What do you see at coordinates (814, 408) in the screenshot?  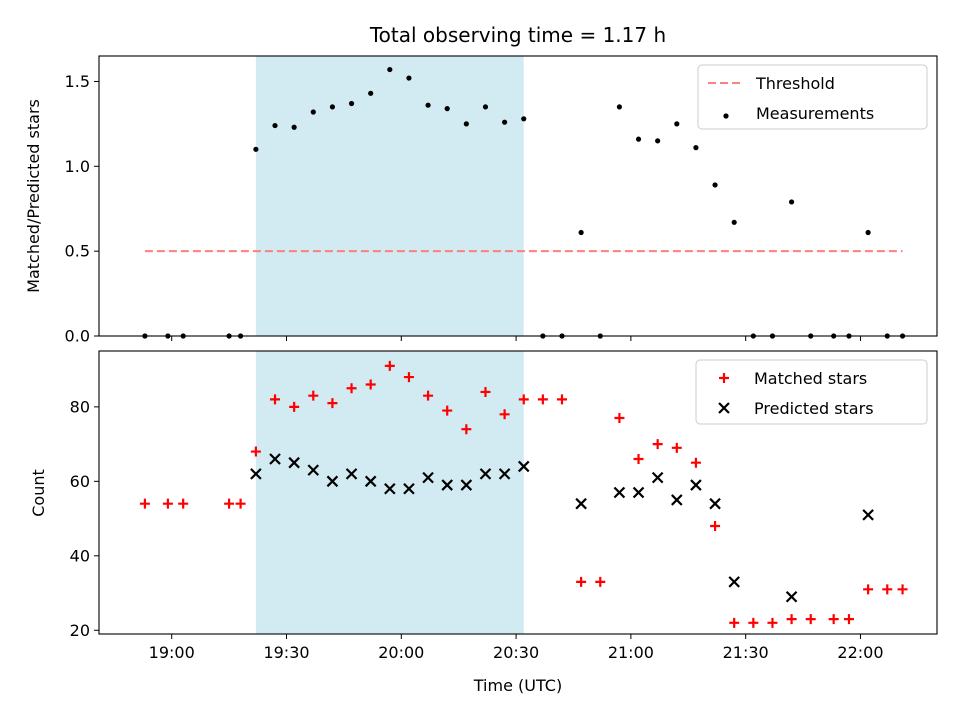 I see `legend-label: Predicted stars` at bounding box center [814, 408].